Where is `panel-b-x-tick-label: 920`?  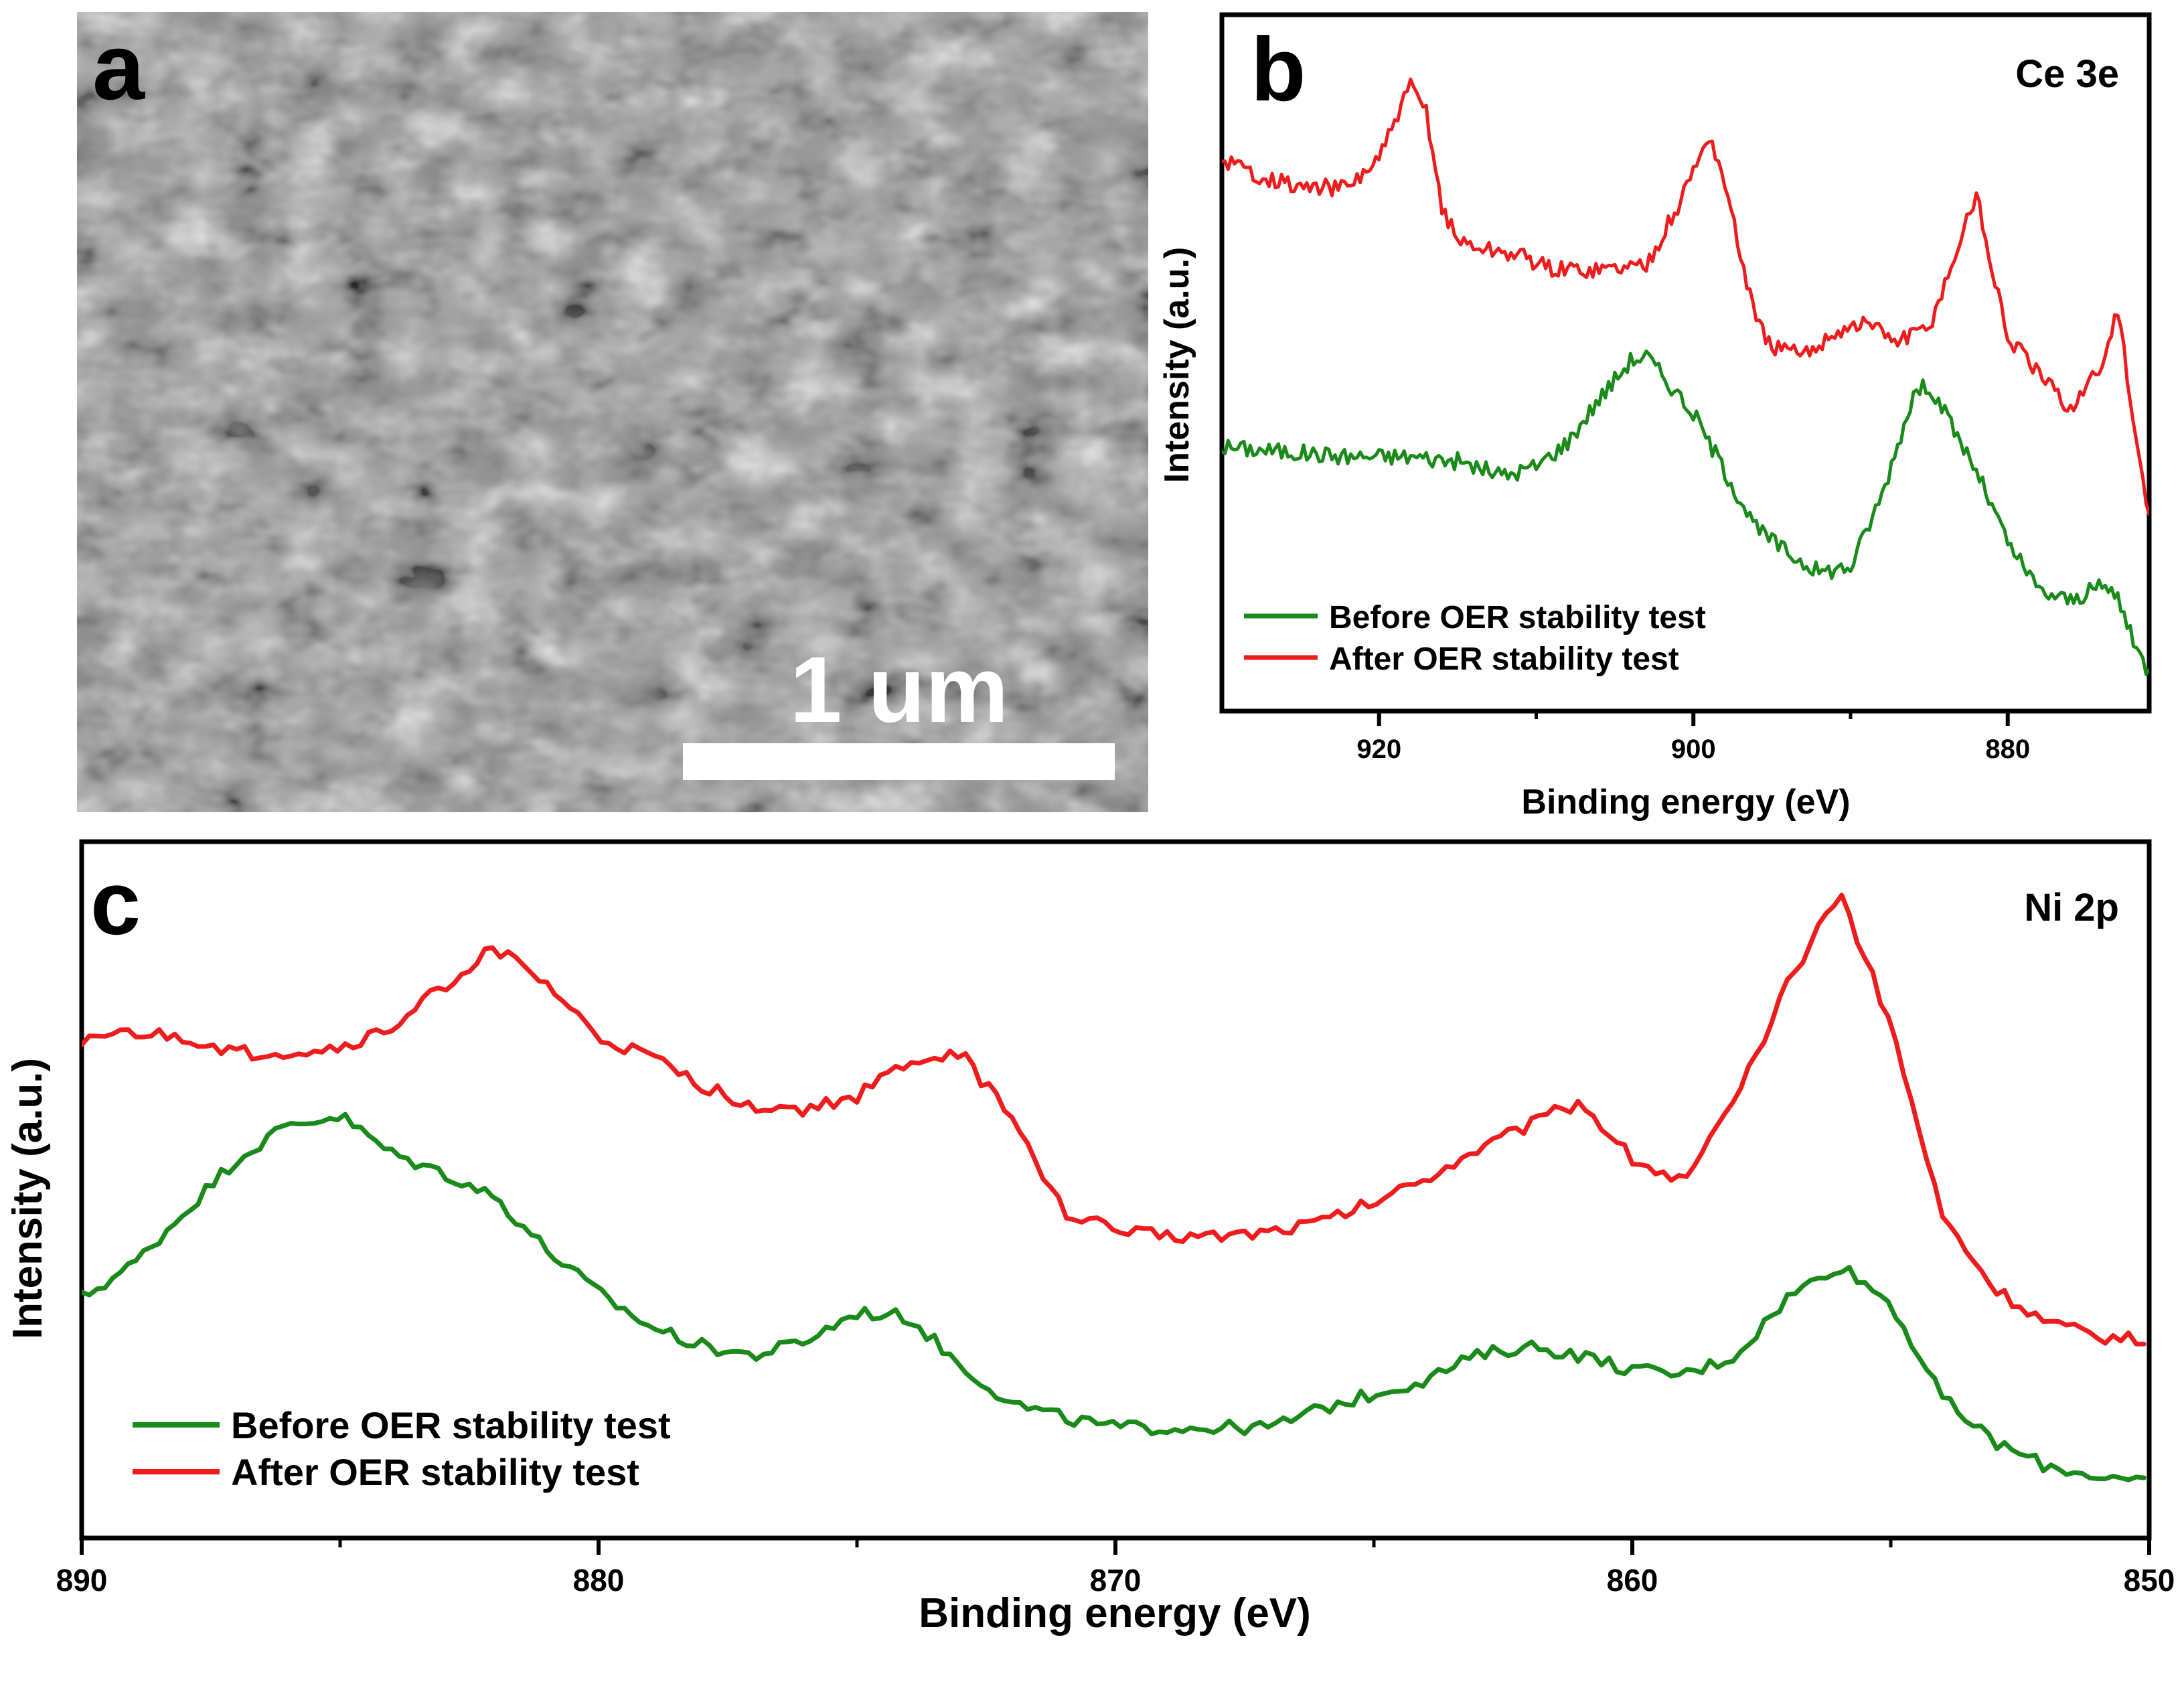
panel-b-x-tick-label: 920 is located at coordinates (1378, 749).